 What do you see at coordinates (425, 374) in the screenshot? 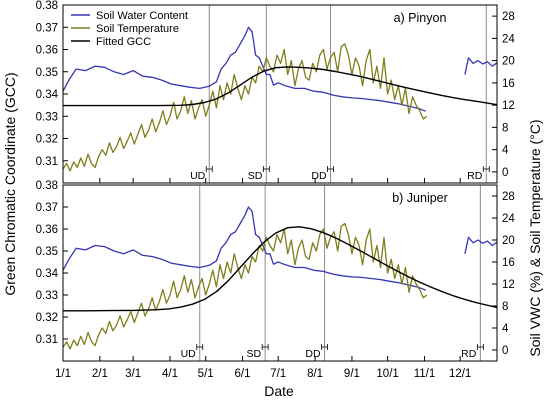
I see `x-tick-label: 11/1` at bounding box center [425, 374].